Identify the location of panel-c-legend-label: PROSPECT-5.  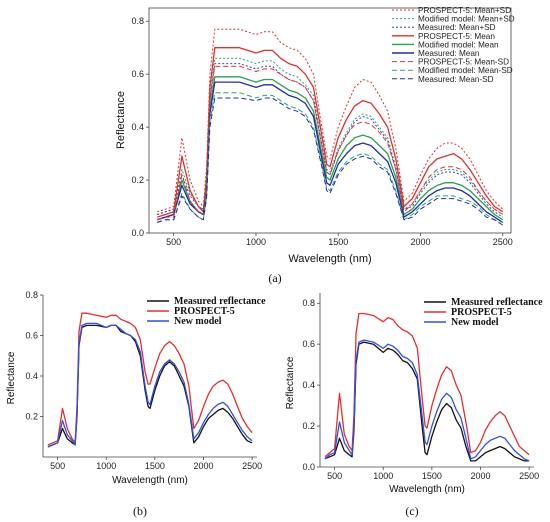
(481, 312).